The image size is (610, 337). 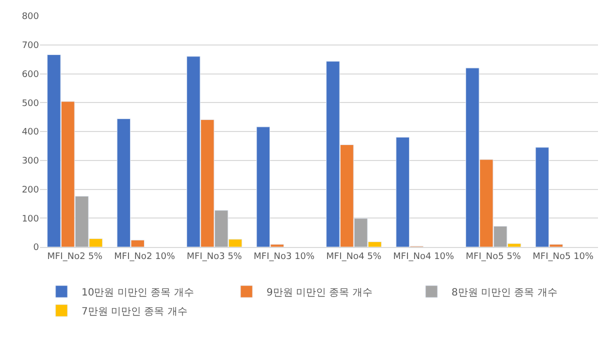 I want to click on x-tick-label: MFI_No4 5%, so click(x=354, y=257).